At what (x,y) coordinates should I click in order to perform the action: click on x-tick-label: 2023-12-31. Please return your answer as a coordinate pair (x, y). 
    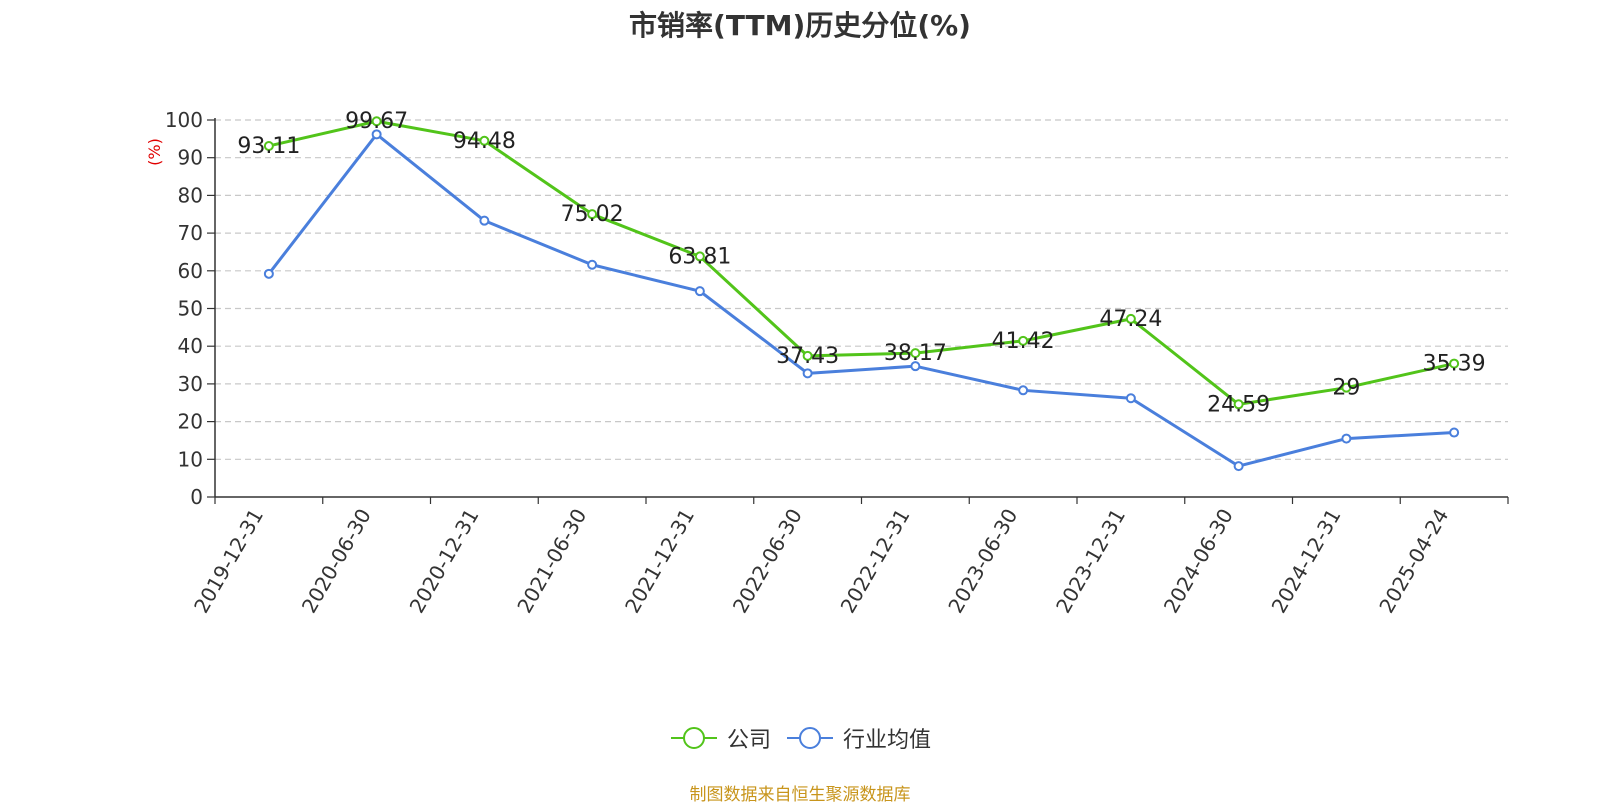
    Looking at the image, I should click on (1090, 561).